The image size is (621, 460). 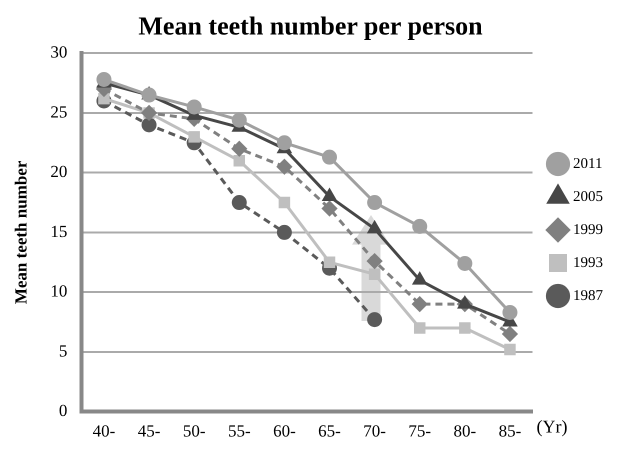 I want to click on y-tick-label: 30, so click(x=59, y=52).